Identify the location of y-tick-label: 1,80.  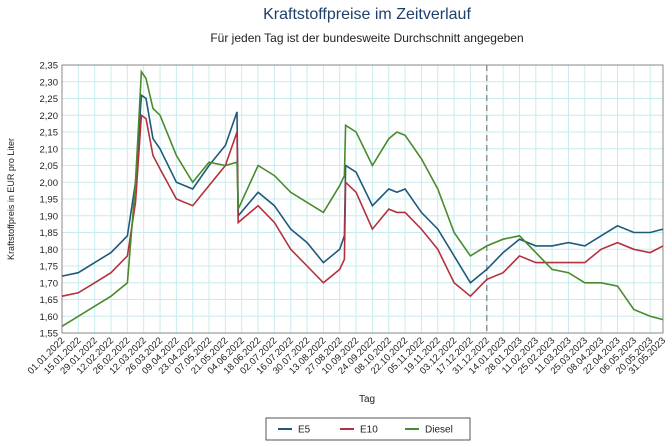
(49, 250).